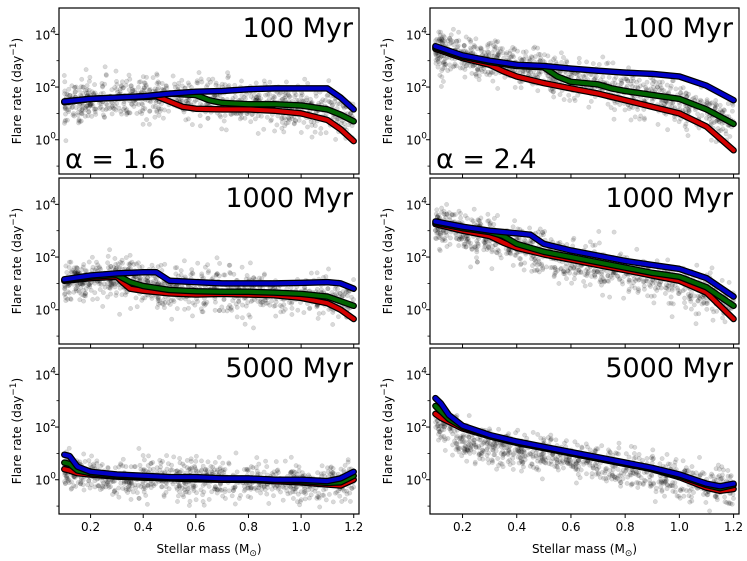  I want to click on y-tick-base: 10, so click(413, 311).